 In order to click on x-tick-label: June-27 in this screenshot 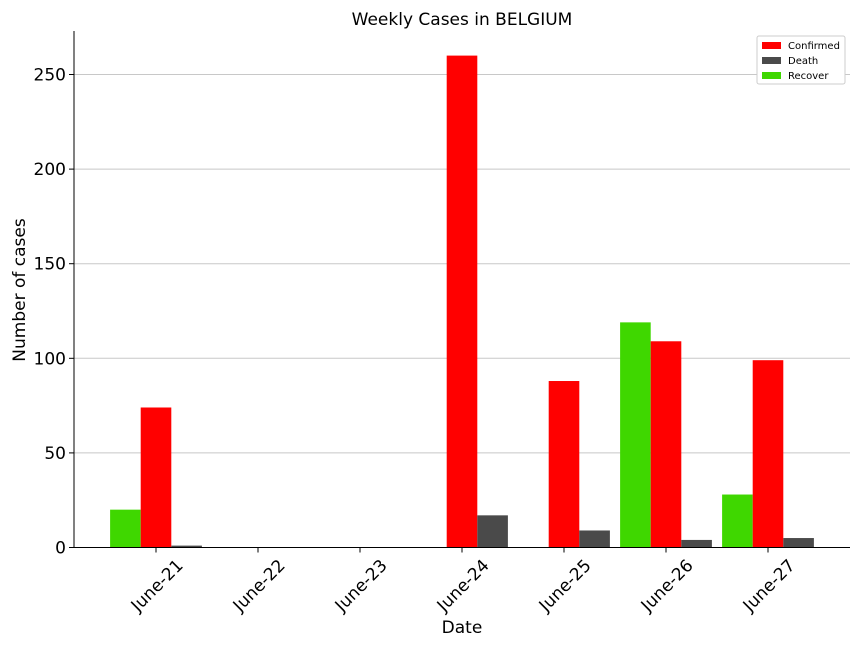, I will do `click(769, 586)`.